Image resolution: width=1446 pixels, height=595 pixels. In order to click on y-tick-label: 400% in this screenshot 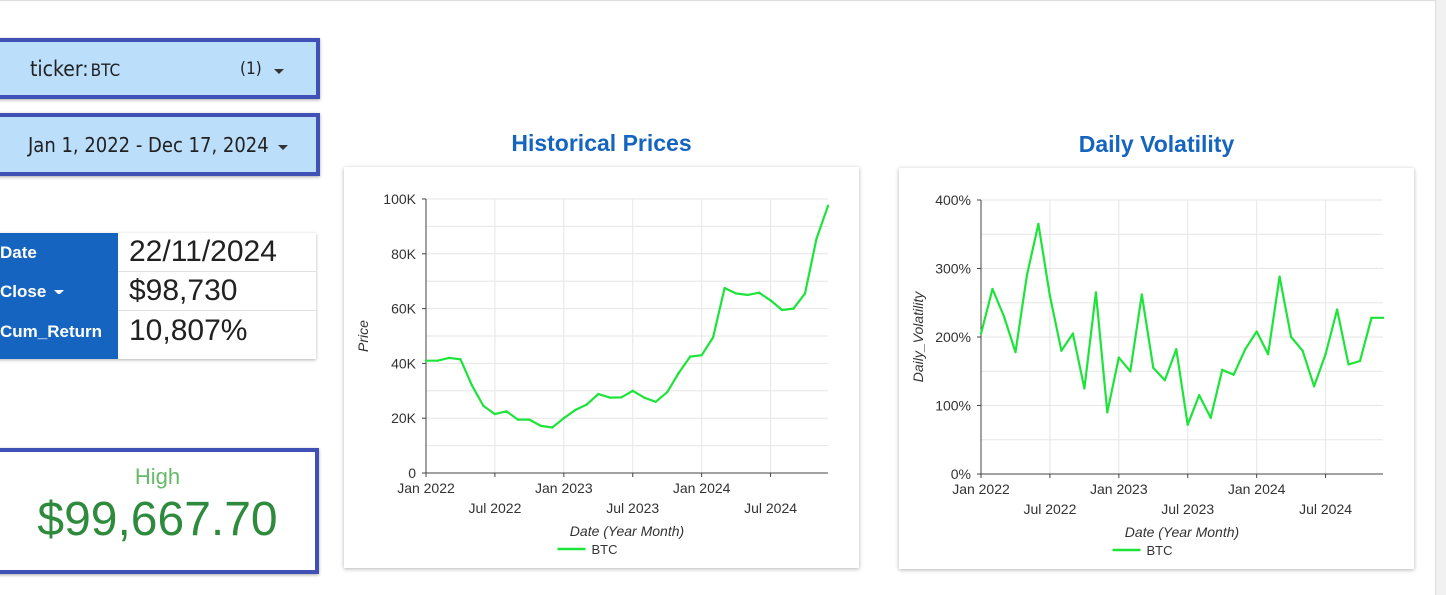, I will do `click(953, 200)`.